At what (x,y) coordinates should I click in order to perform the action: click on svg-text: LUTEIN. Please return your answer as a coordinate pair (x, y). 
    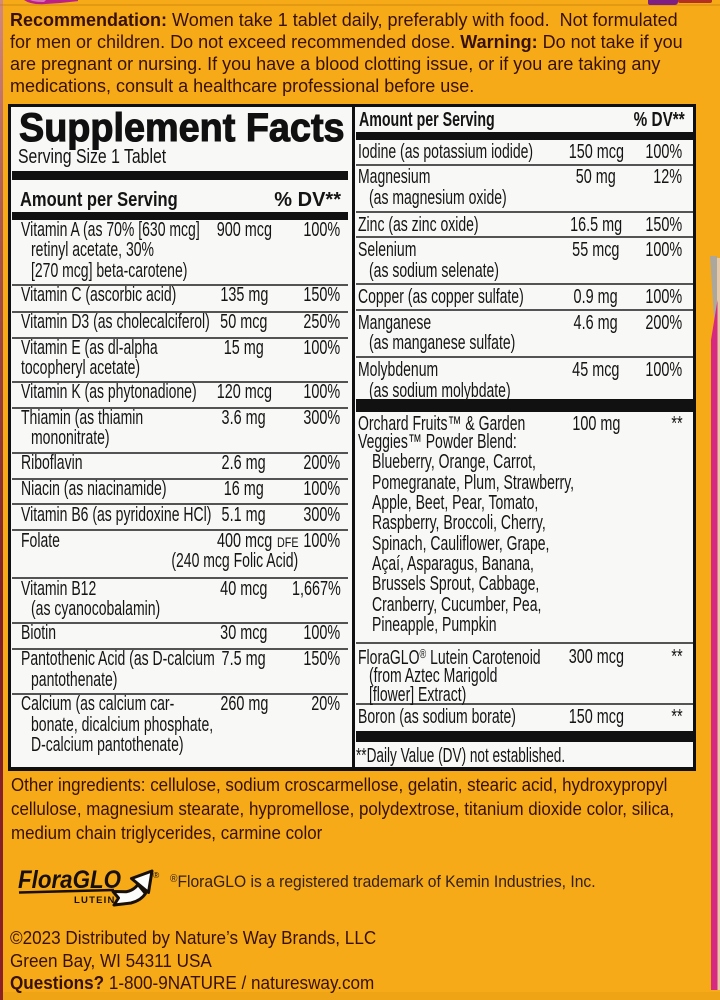
    Looking at the image, I should click on (95, 900).